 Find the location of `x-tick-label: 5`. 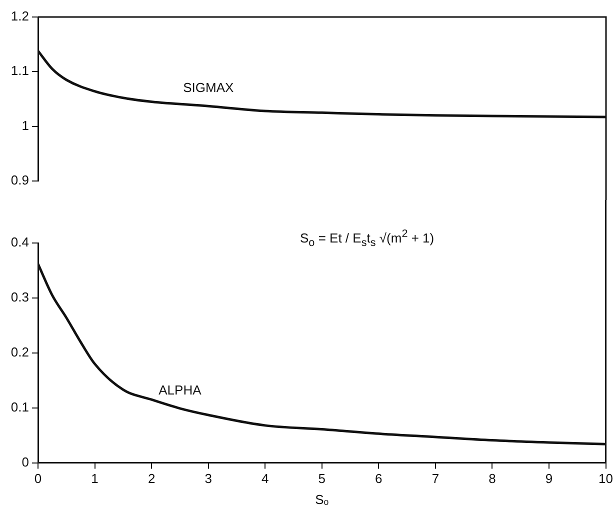

x-tick-label: 5 is located at coordinates (322, 478).